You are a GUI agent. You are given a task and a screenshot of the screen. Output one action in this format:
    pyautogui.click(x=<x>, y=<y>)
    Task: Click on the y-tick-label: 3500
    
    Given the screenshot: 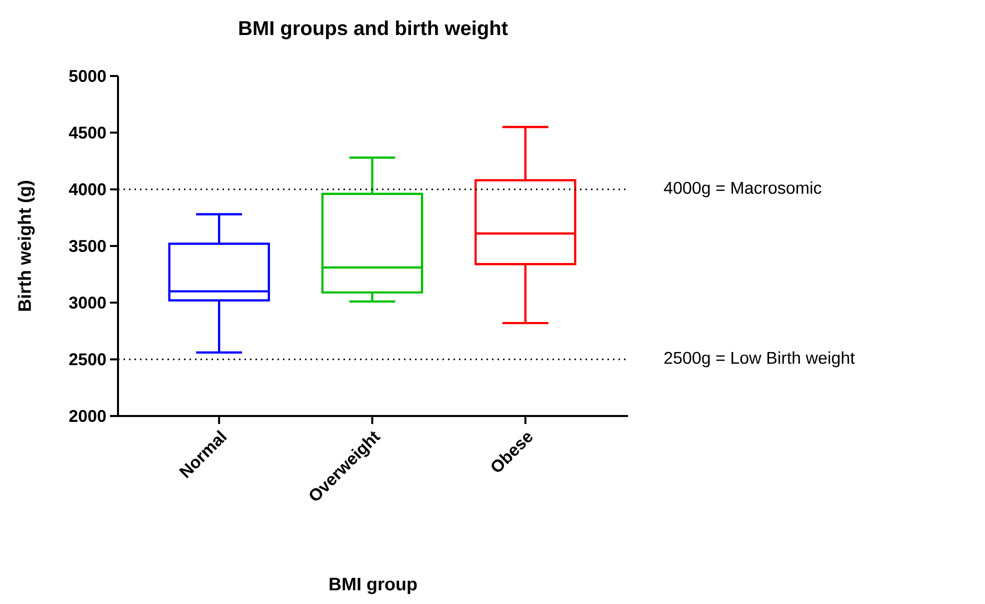 What is the action you would take?
    pyautogui.click(x=87, y=246)
    